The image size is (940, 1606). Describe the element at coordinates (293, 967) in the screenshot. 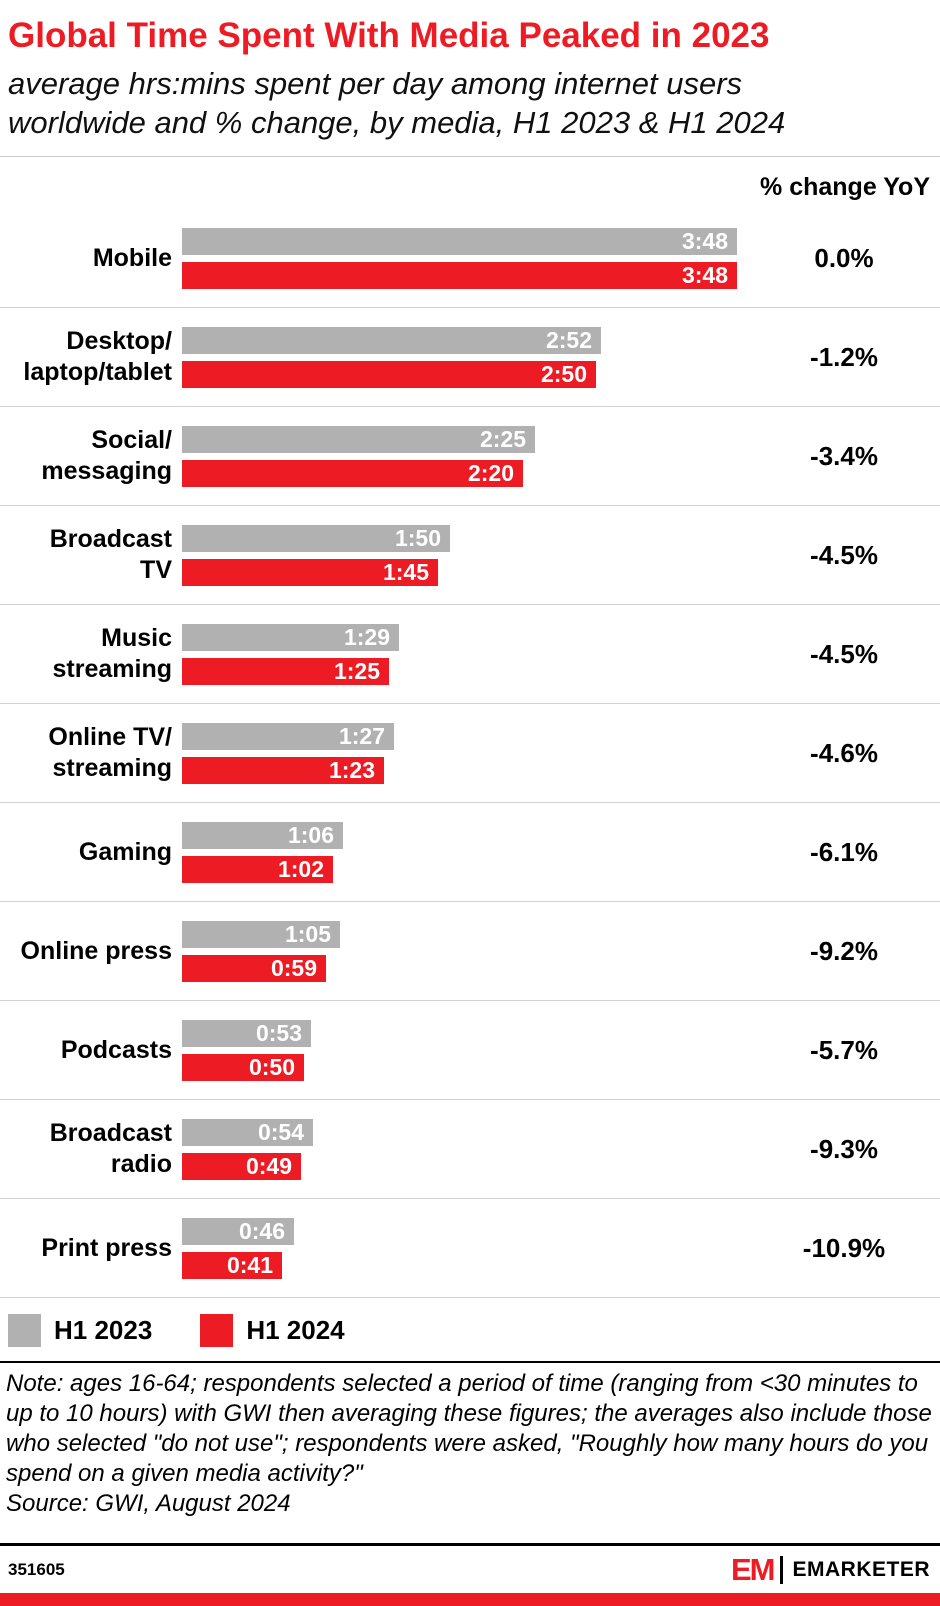

I see `bar-value-label: 0:59` at that location.